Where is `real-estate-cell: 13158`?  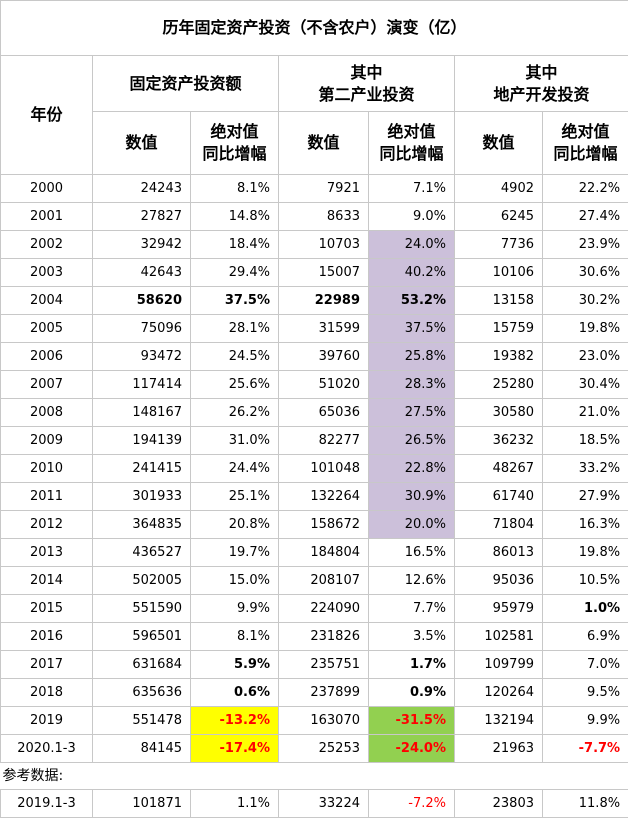 real-estate-cell: 13158 is located at coordinates (498, 300).